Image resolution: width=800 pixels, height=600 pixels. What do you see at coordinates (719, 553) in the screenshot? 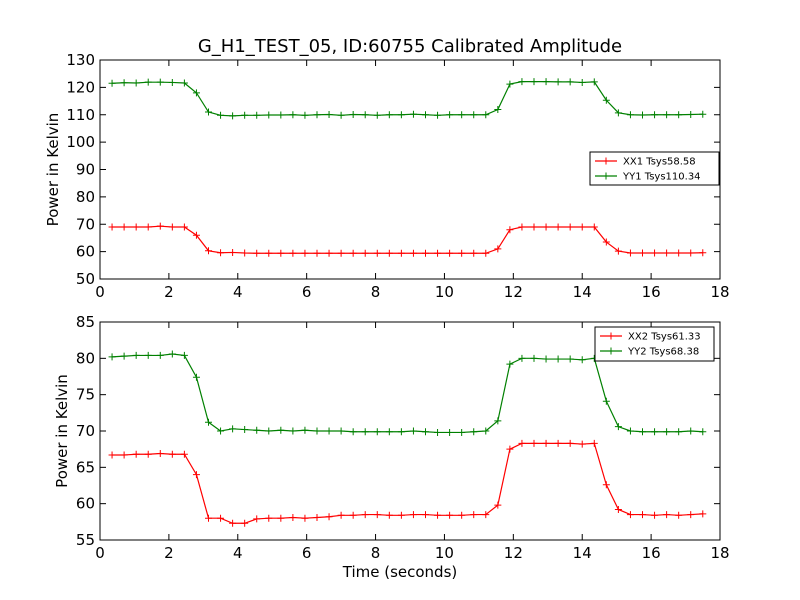
I see `x-tick-label: 18` at bounding box center [719, 553].